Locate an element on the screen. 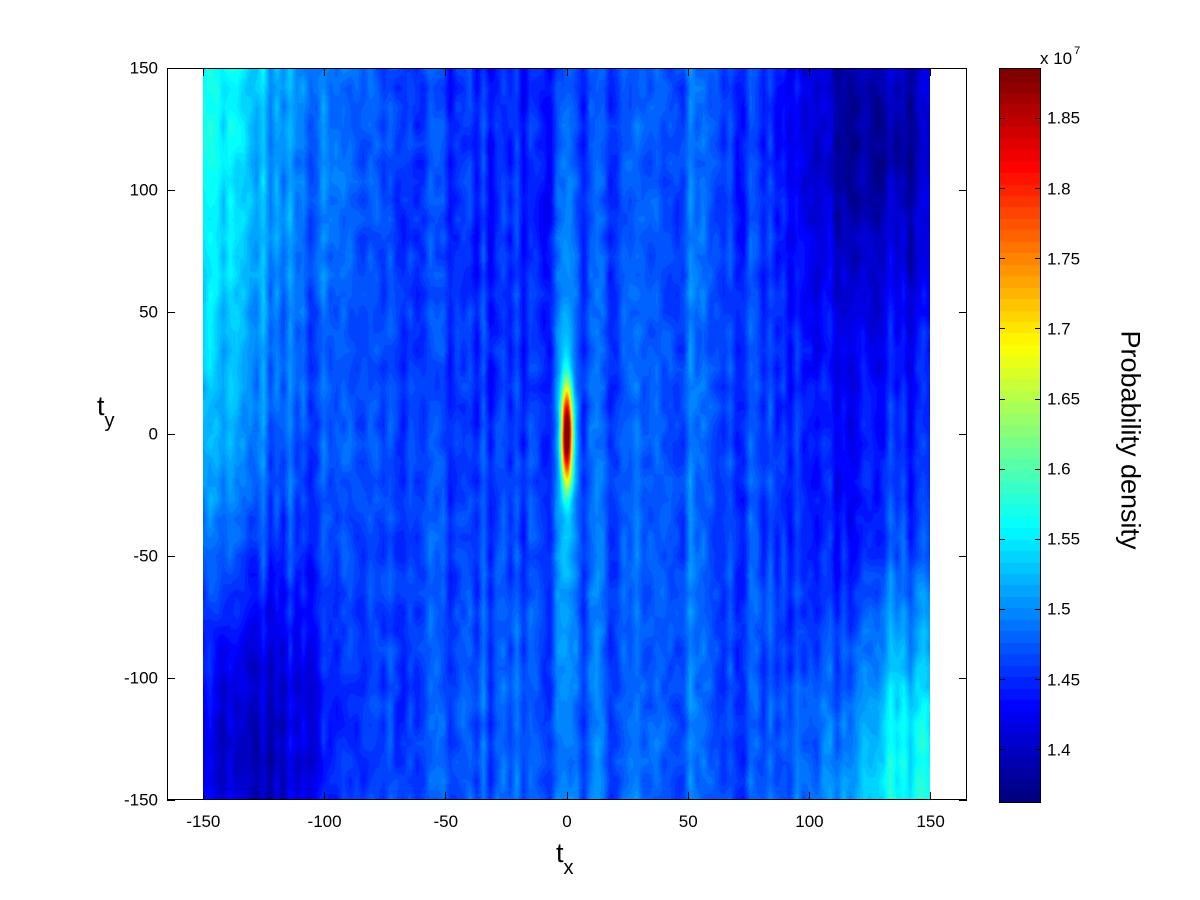 The image size is (1200, 900). colorbar is located at coordinates (1020, 435).